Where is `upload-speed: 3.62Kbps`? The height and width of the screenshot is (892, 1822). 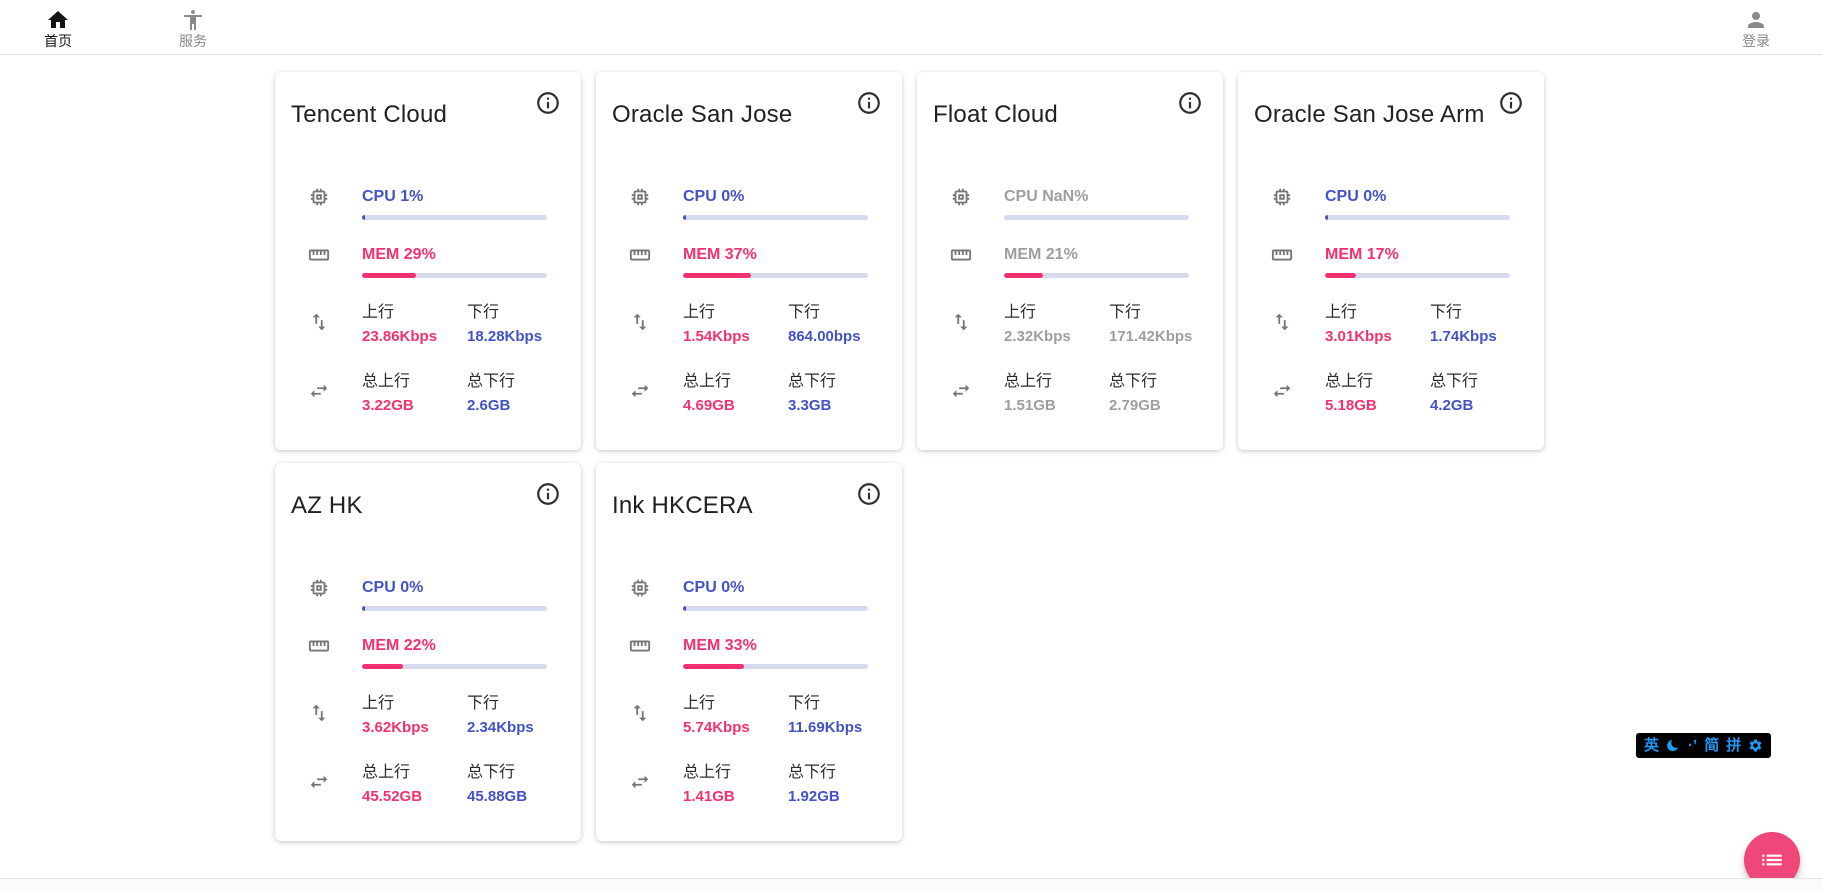
upload-speed: 3.62Kbps is located at coordinates (395, 727).